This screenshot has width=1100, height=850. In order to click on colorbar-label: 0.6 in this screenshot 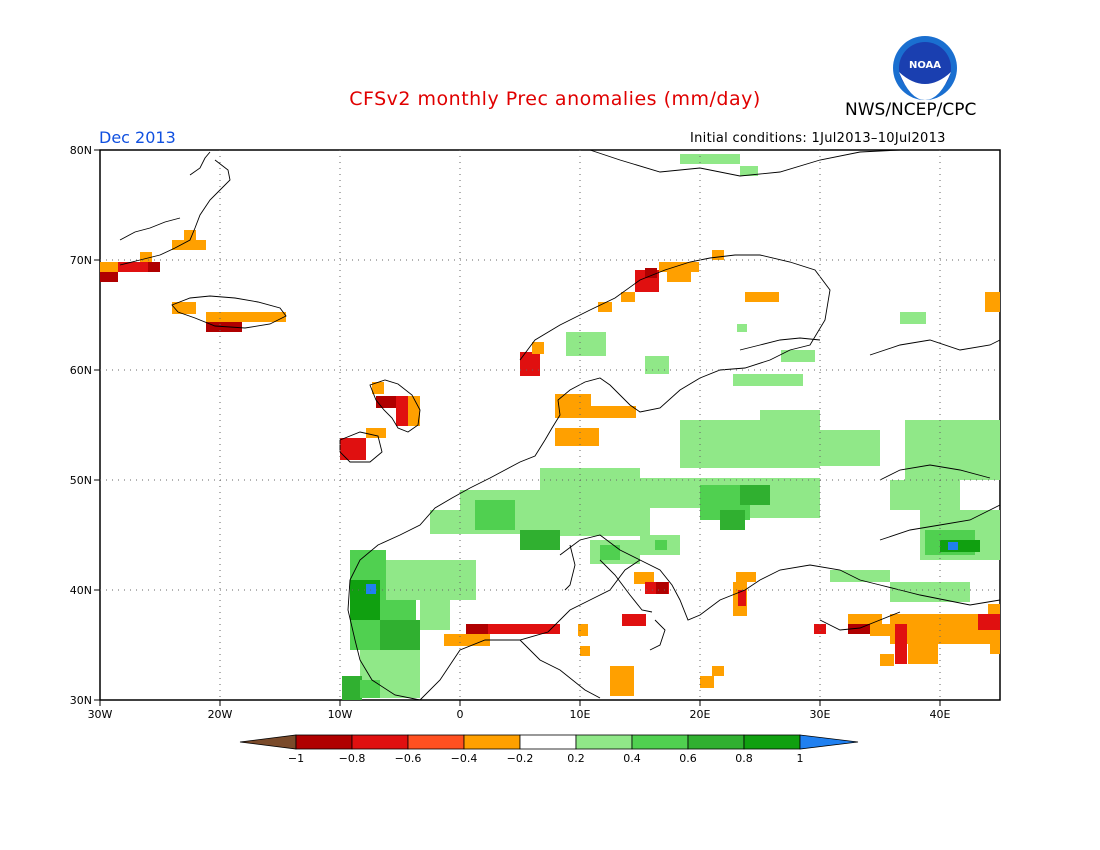, I will do `click(688, 758)`.